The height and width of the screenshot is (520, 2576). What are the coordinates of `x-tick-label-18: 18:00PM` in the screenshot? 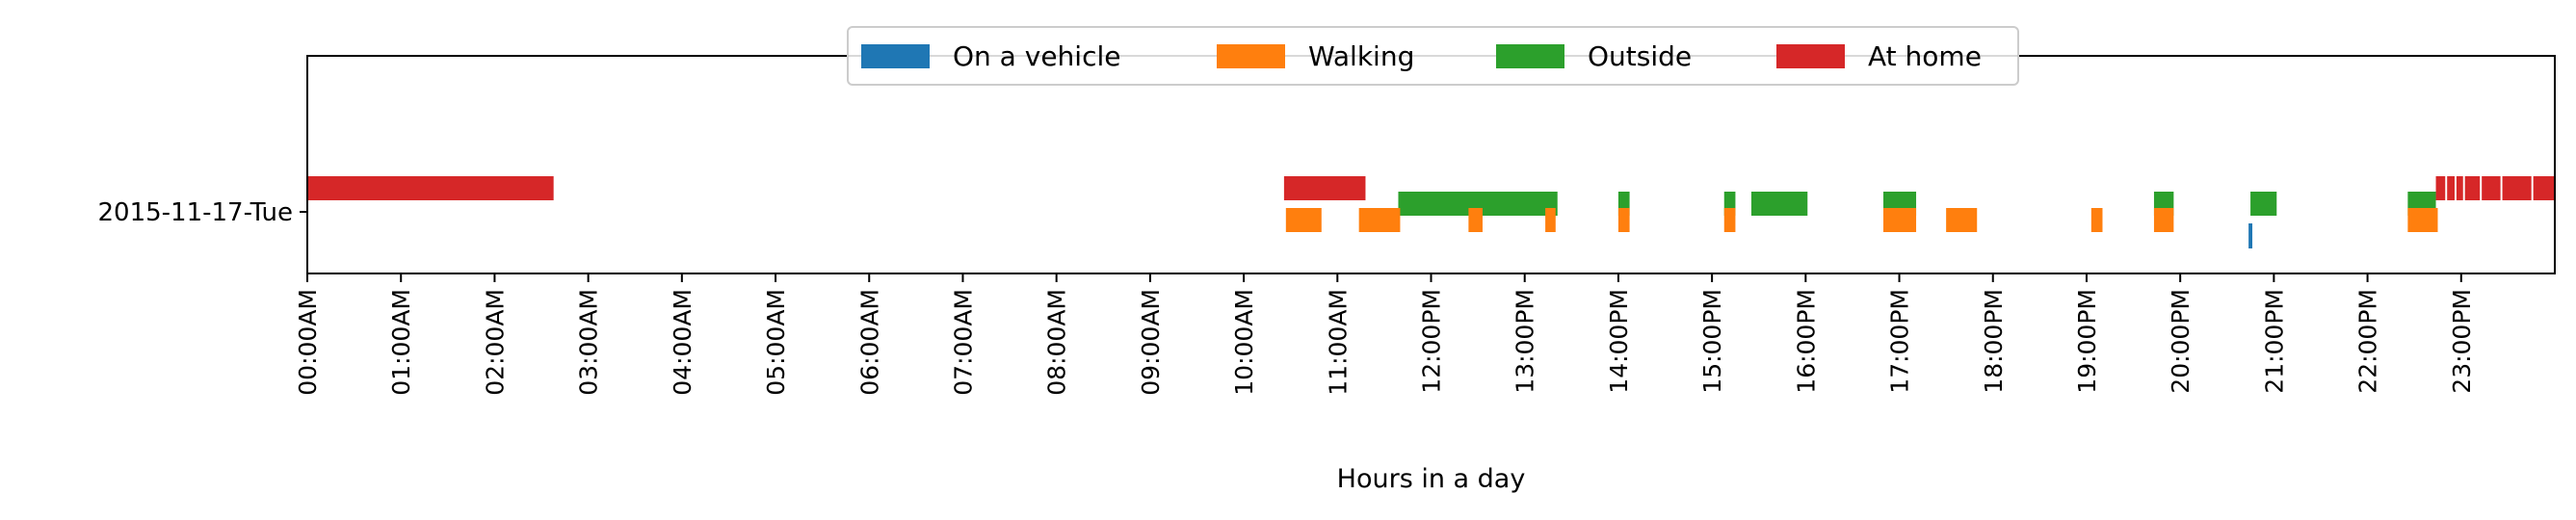 It's located at (1994, 341).